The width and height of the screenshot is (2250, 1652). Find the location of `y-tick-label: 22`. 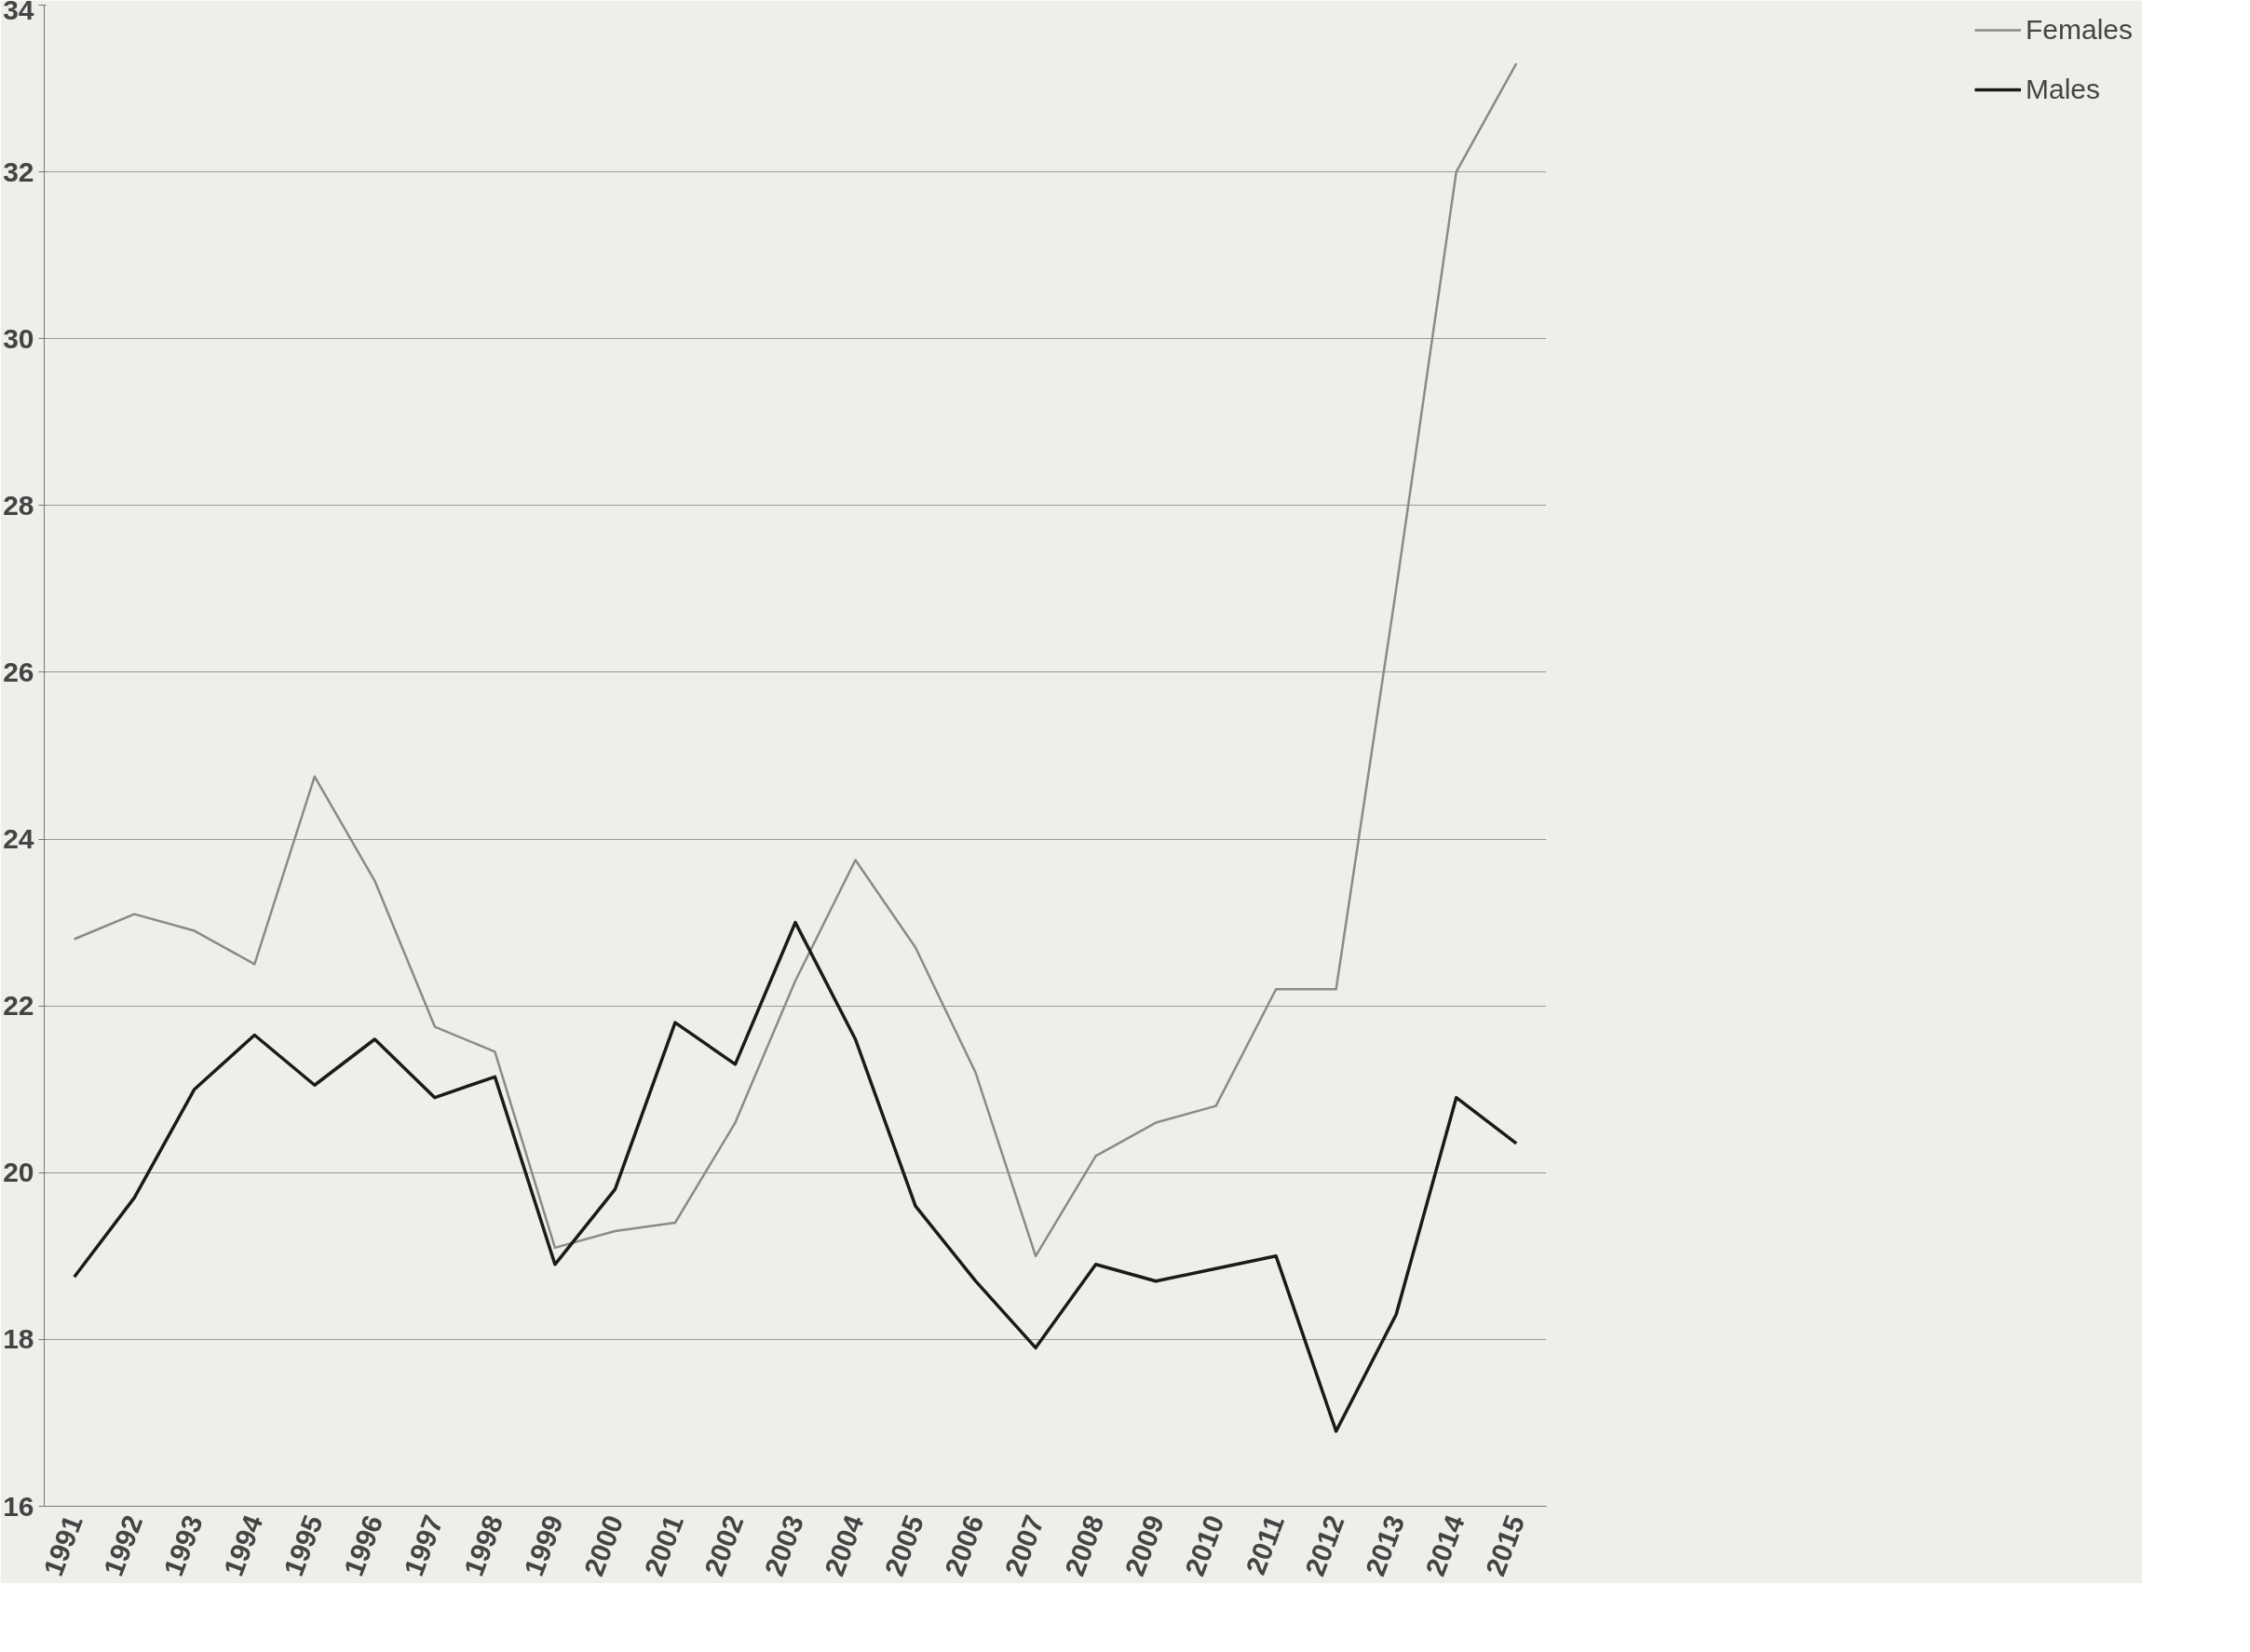

y-tick-label: 22 is located at coordinates (18, 1006).